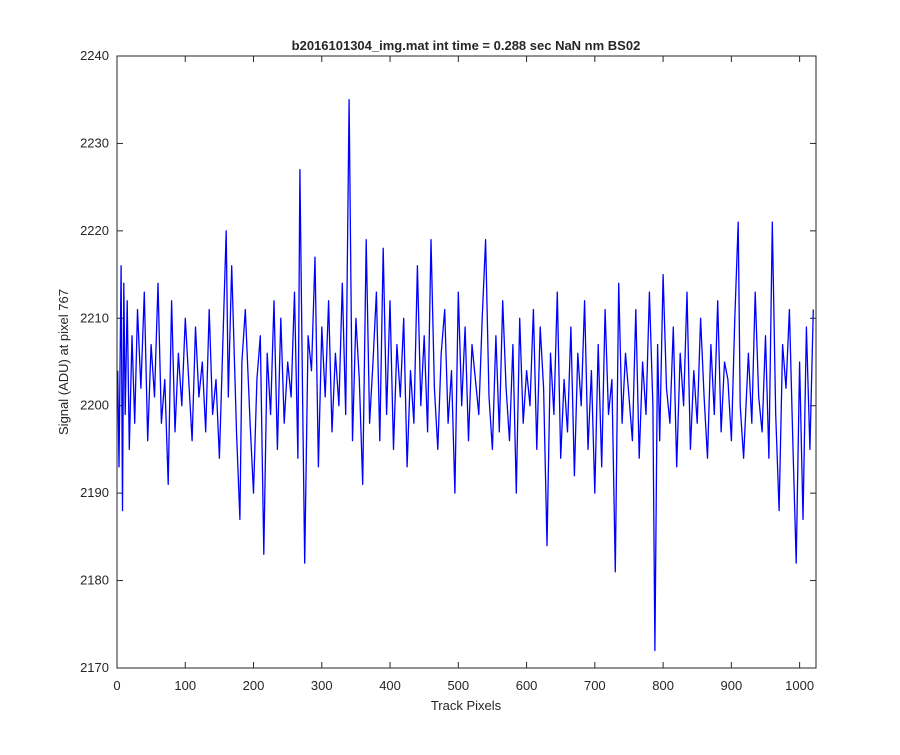  I want to click on x-axis-label: Track Pixels, so click(466, 705).